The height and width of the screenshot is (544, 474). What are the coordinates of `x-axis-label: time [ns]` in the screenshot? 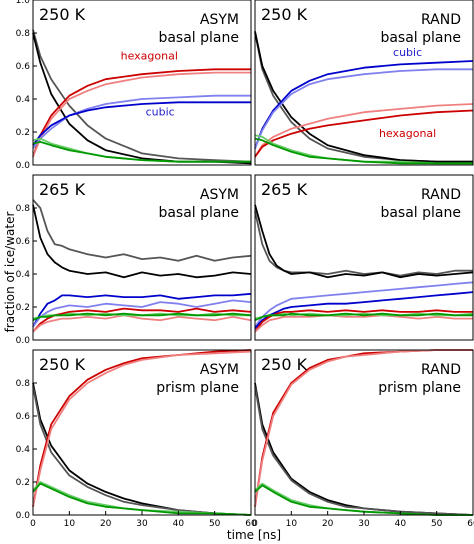 It's located at (254, 535).